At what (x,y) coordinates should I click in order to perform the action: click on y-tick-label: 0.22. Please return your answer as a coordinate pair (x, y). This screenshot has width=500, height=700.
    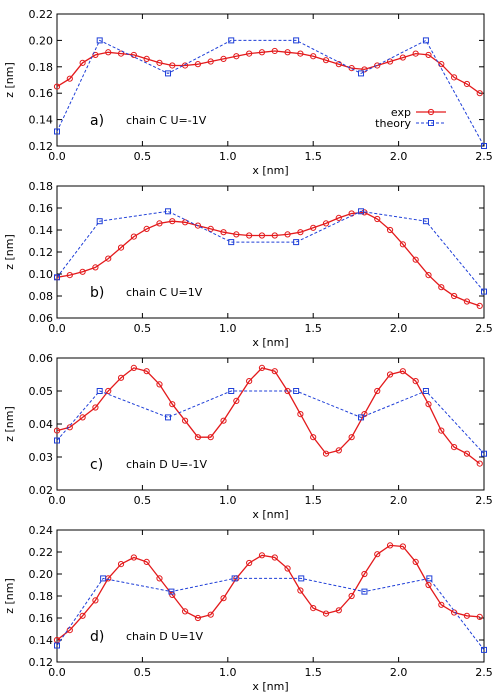
    Looking at the image, I should click on (41, 552).